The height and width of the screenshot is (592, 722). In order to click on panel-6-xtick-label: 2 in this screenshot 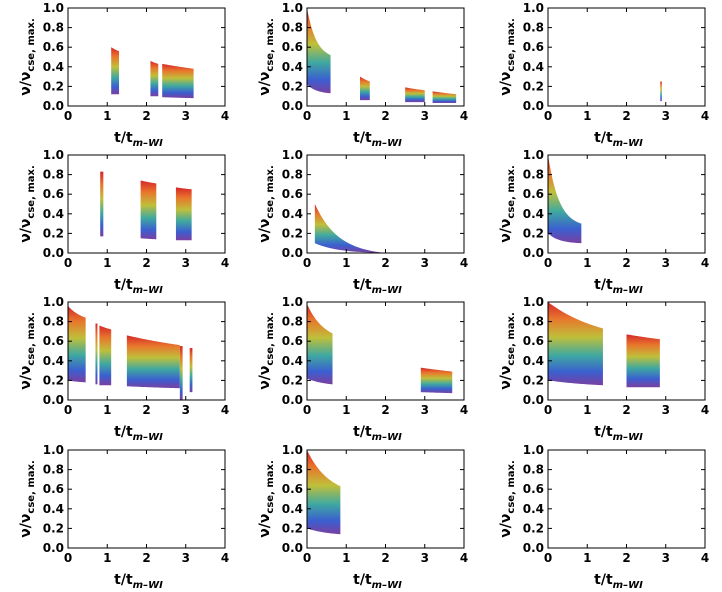, I will do `click(626, 263)`.